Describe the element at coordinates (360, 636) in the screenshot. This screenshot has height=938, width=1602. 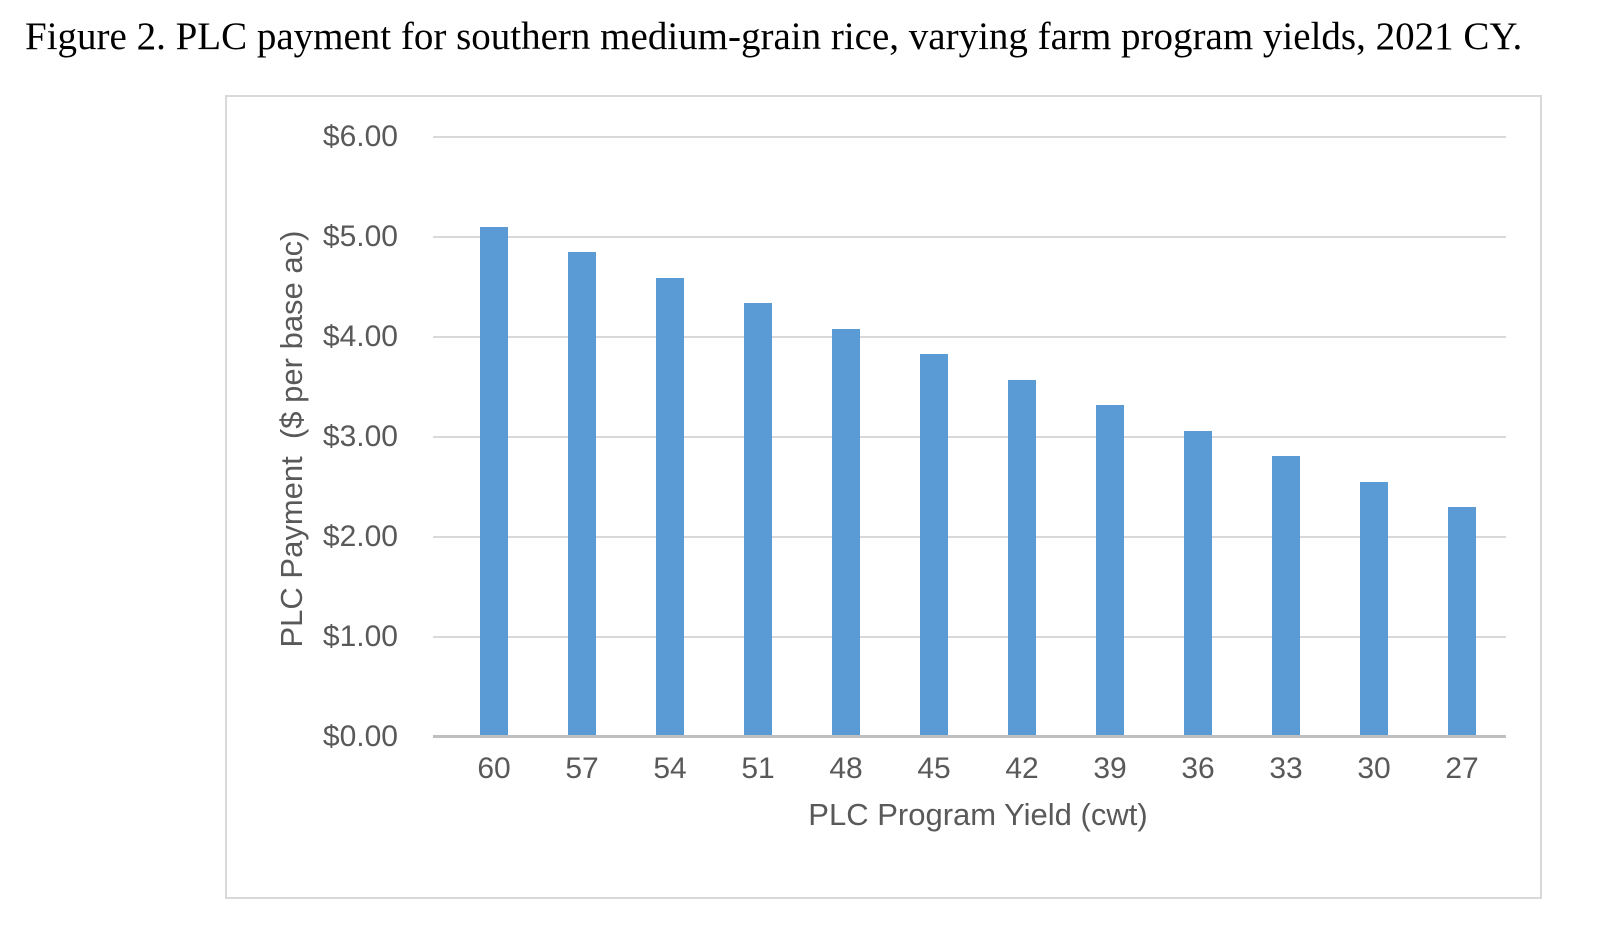
I see `y-tick-label: $1.00` at that location.